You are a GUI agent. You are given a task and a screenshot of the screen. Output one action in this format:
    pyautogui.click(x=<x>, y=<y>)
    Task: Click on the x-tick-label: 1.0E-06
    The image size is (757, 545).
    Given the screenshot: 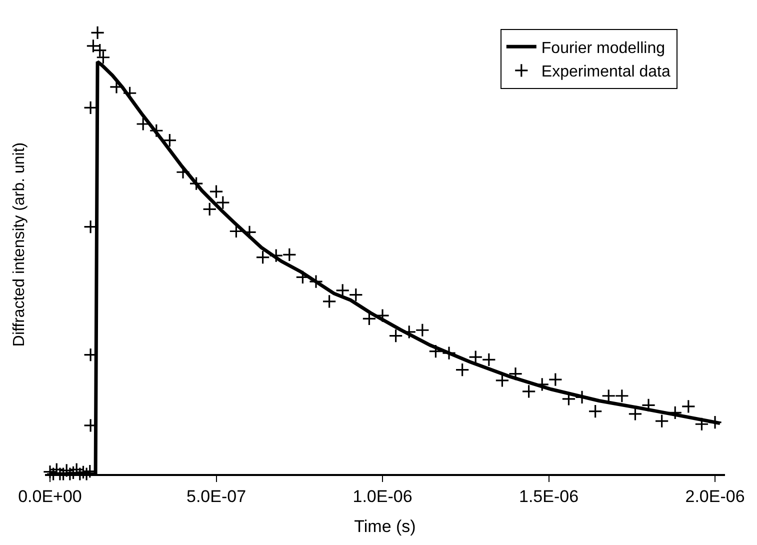 What is the action you would take?
    pyautogui.click(x=382, y=496)
    